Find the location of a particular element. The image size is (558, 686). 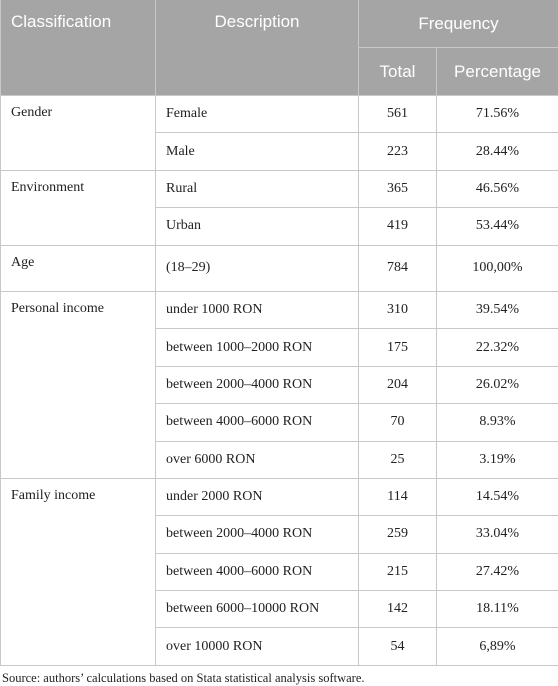

percentage-cell: 46.56% is located at coordinates (497, 188).